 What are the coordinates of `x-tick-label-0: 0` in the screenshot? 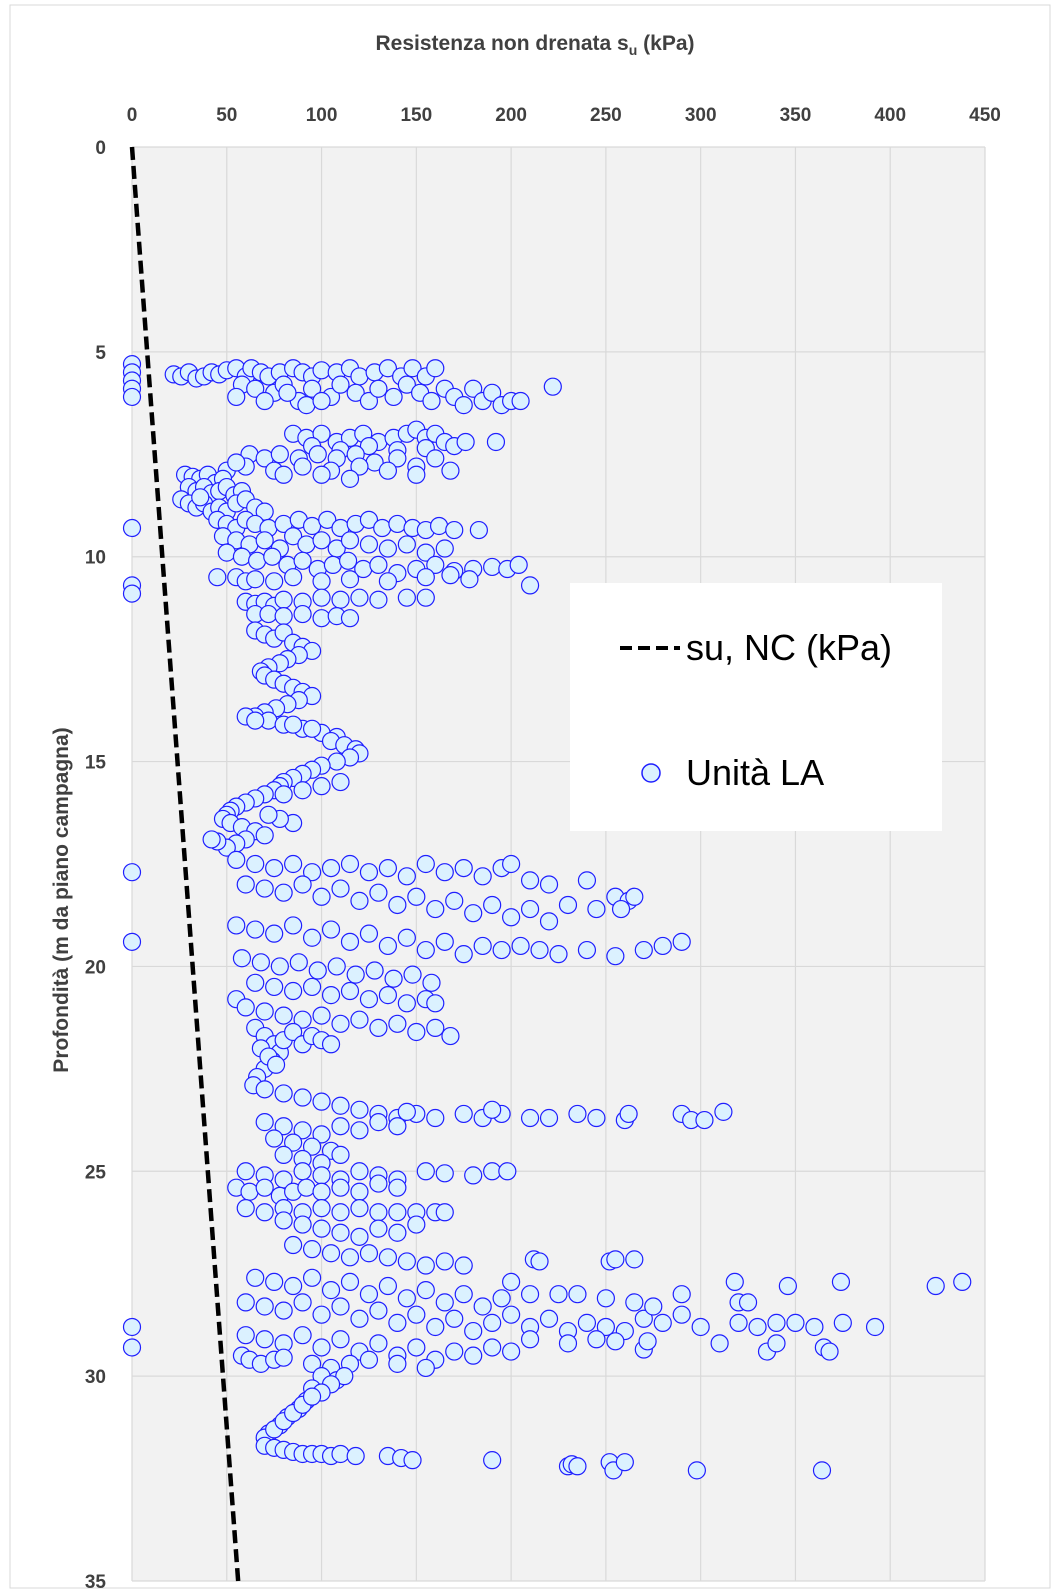 It's located at (132, 115).